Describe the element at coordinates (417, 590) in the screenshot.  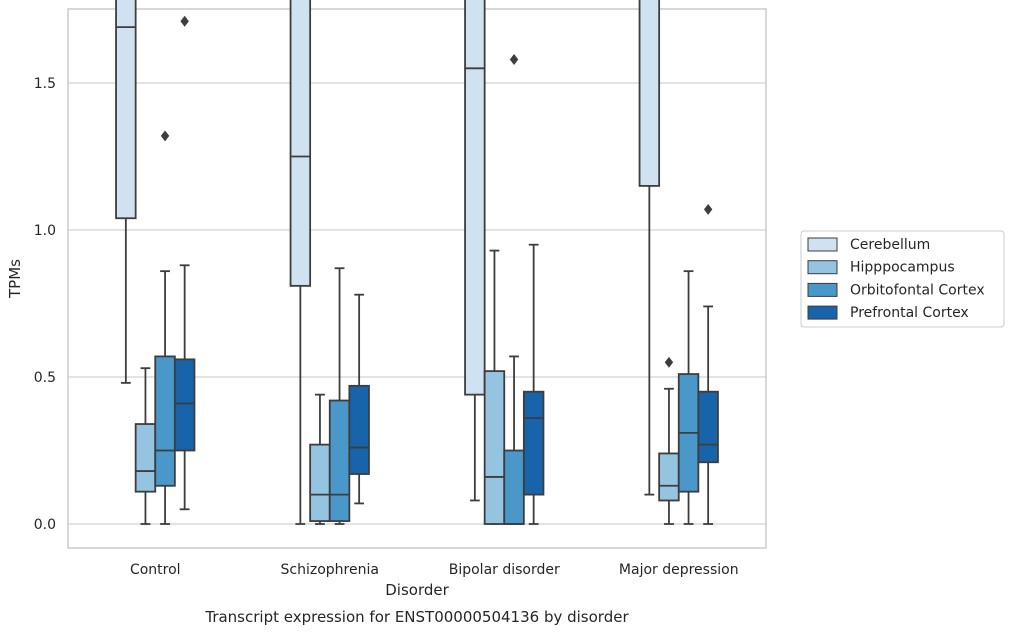
I see `x-axis-title: Disorder` at that location.